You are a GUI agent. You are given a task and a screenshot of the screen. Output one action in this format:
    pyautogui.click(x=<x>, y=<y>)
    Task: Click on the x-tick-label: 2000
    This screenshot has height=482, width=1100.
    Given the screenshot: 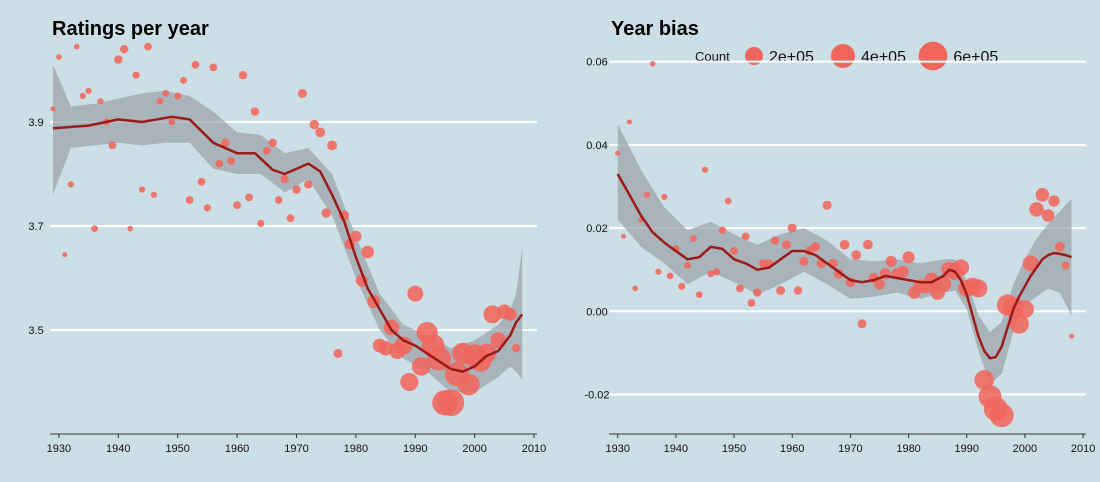 What is the action you would take?
    pyautogui.click(x=474, y=449)
    